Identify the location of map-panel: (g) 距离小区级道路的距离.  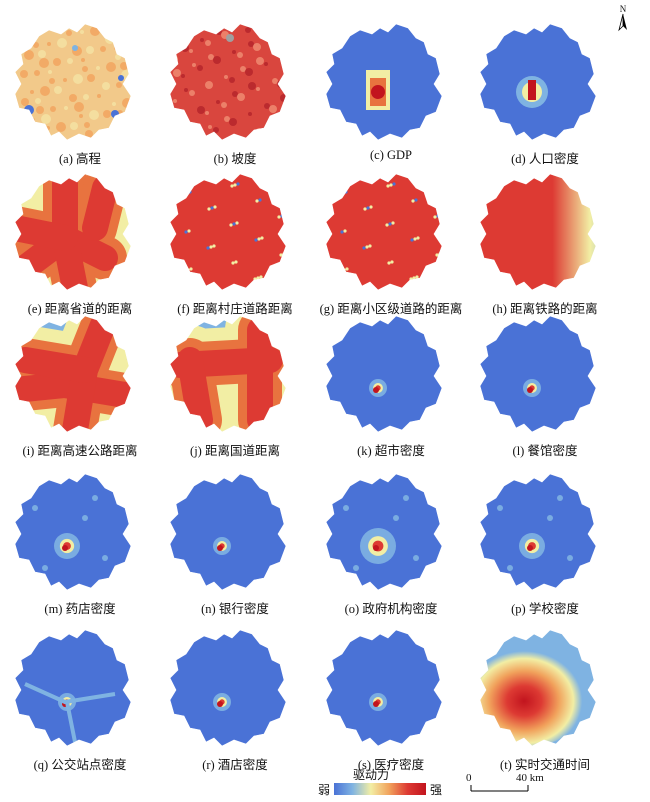
(391, 243).